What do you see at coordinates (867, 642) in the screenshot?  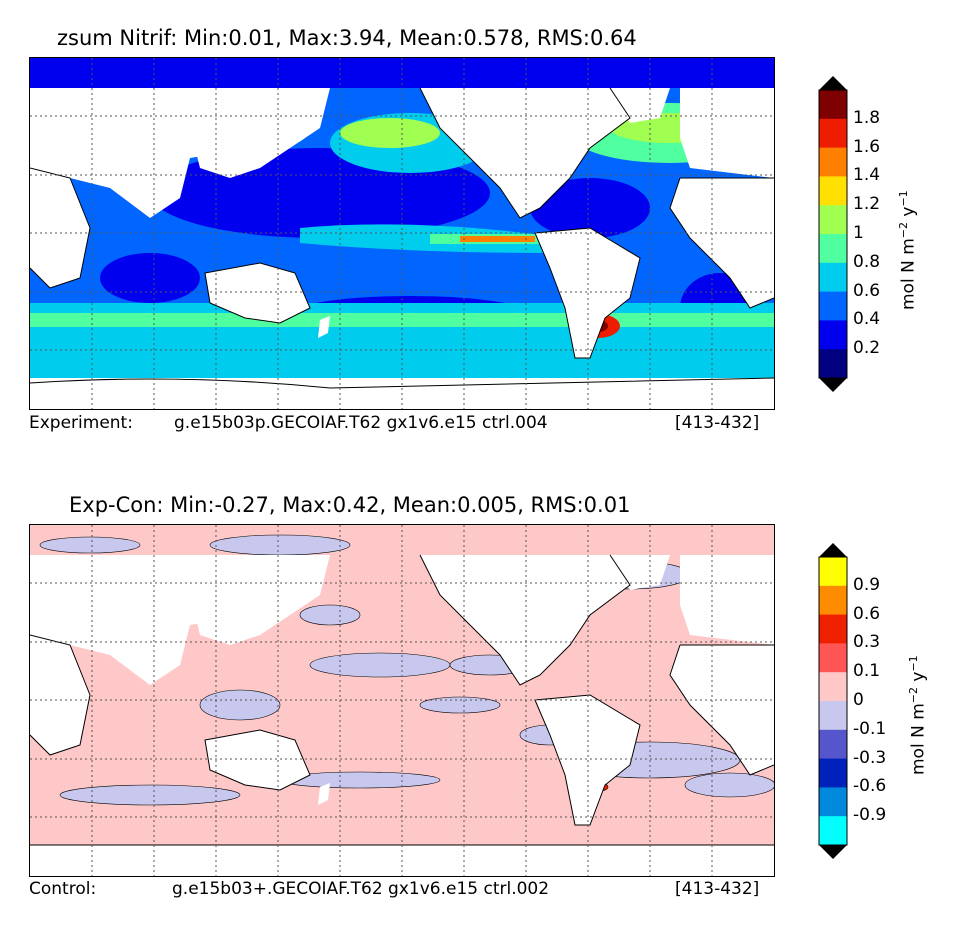 I see `colorbar-tick-label: 0.3` at bounding box center [867, 642].